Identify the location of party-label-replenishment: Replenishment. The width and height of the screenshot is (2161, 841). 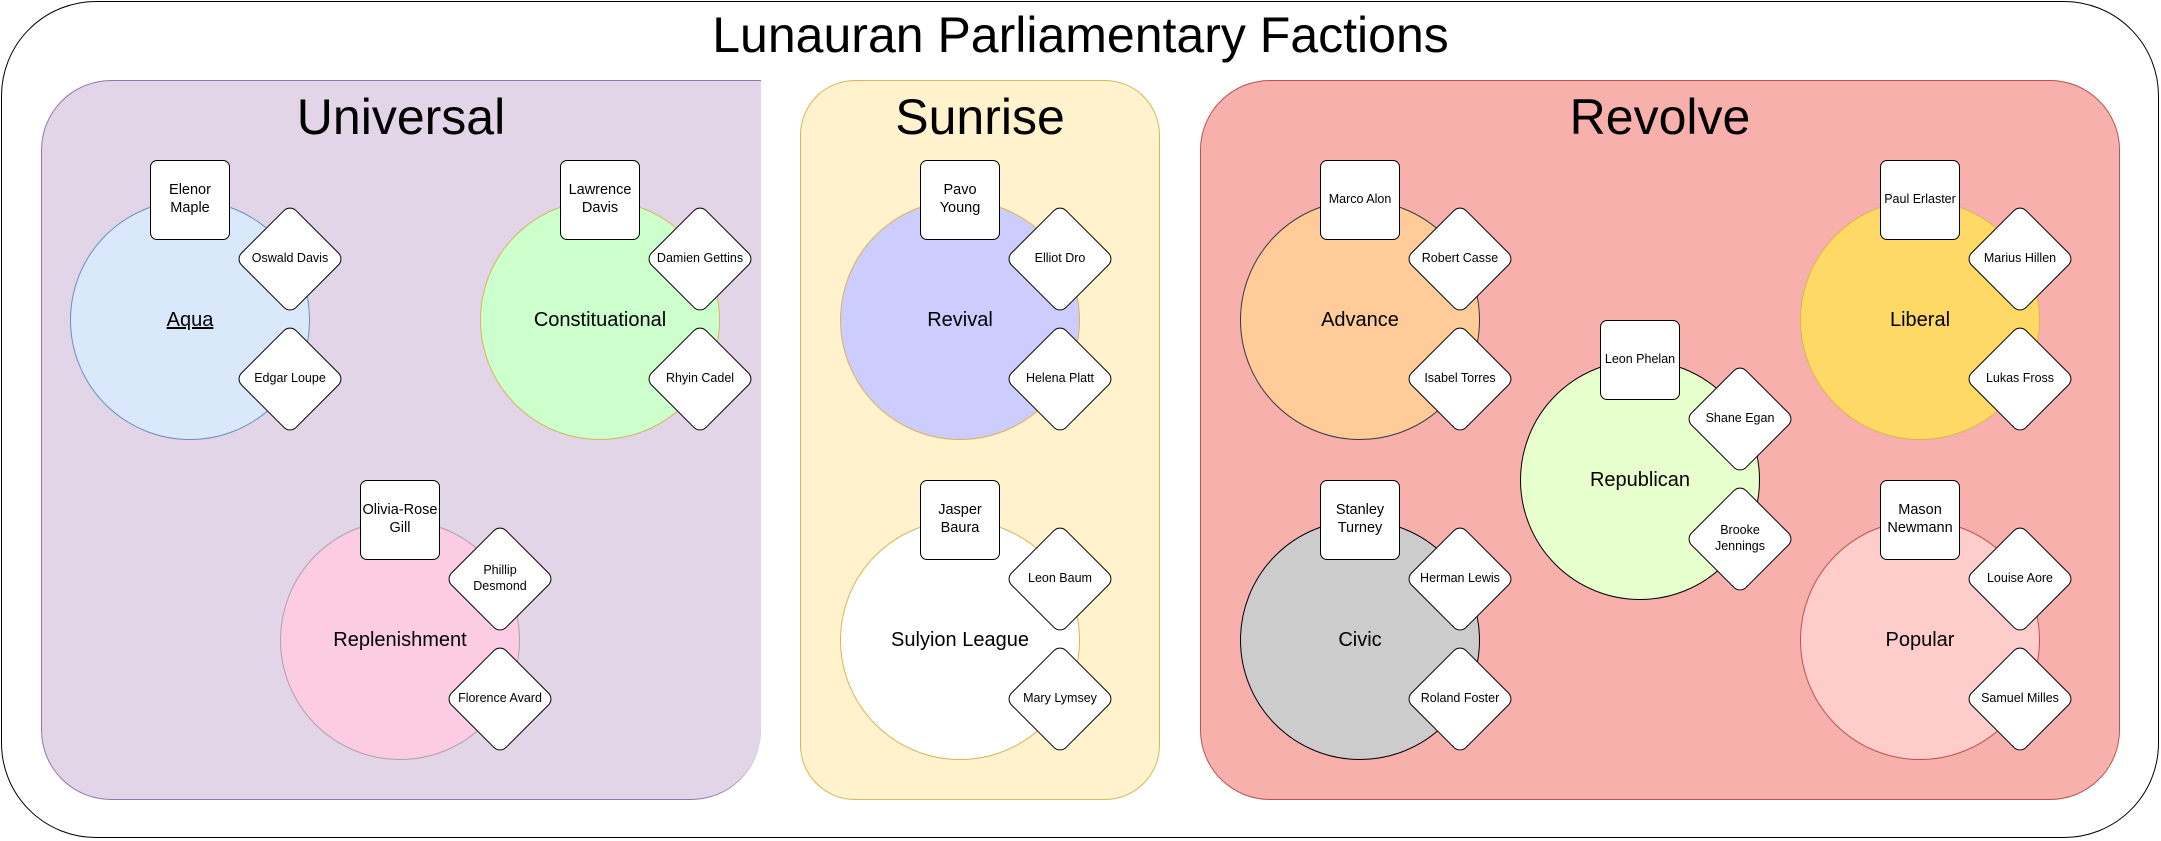
(400, 639).